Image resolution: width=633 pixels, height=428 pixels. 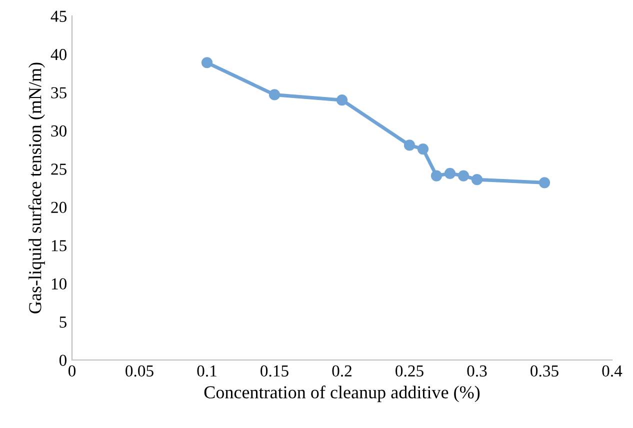 What do you see at coordinates (342, 371) in the screenshot?
I see `x-tick-label: 0.2` at bounding box center [342, 371].